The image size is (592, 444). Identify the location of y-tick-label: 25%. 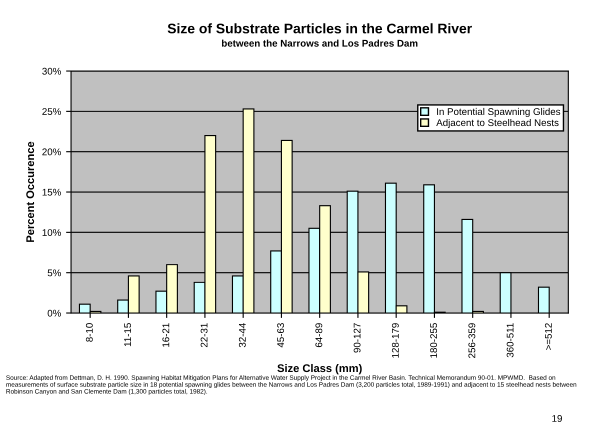
(51, 111).